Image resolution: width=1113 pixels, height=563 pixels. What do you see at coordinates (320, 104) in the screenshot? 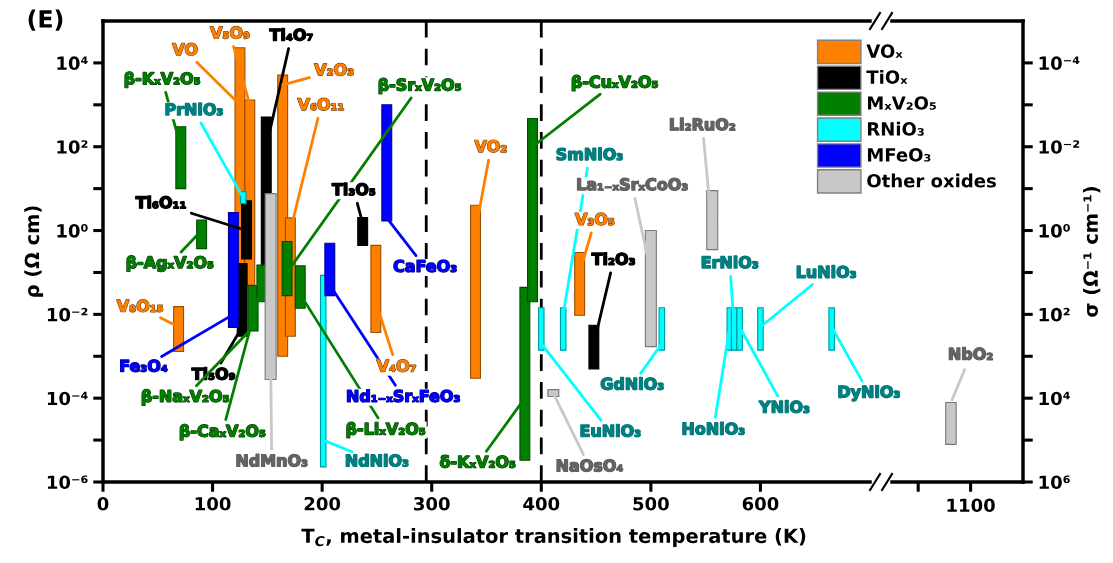
I see `annotation: V₆O₁₁` at bounding box center [320, 104].